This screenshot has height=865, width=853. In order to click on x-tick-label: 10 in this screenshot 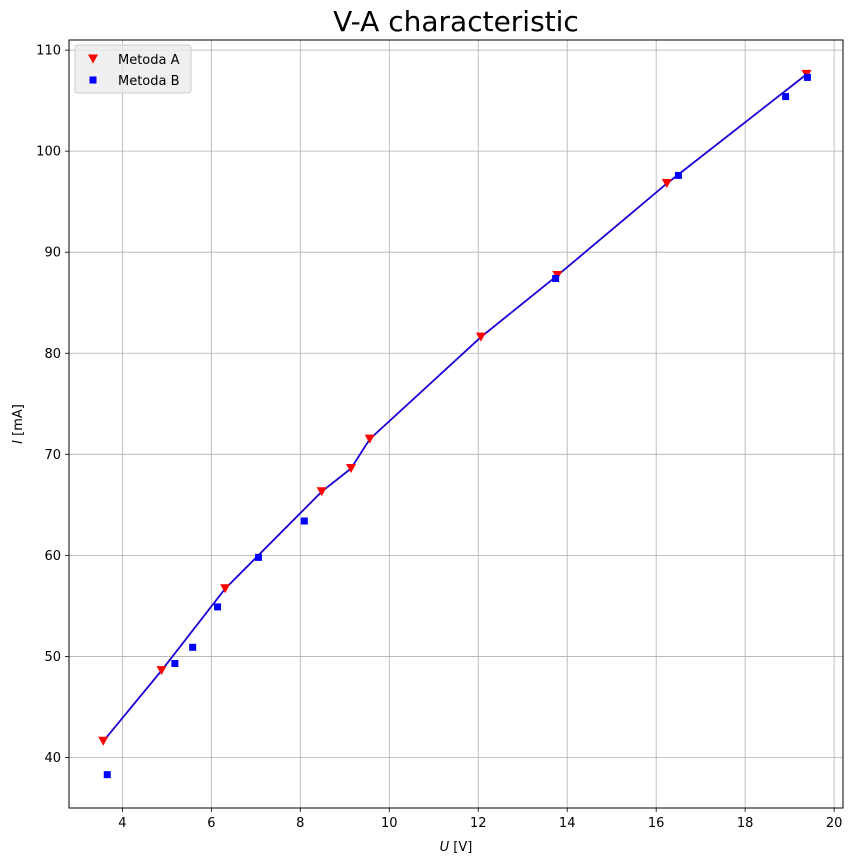, I will do `click(389, 823)`.